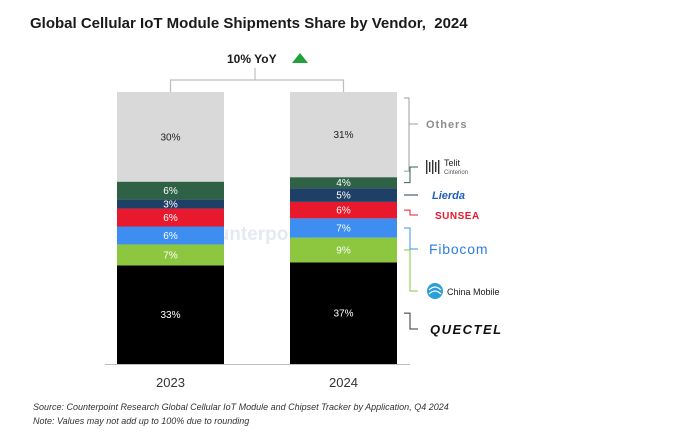 Image resolution: width=686 pixels, height=440 pixels. I want to click on data-label-lierda-2023: 3%, so click(170, 205).